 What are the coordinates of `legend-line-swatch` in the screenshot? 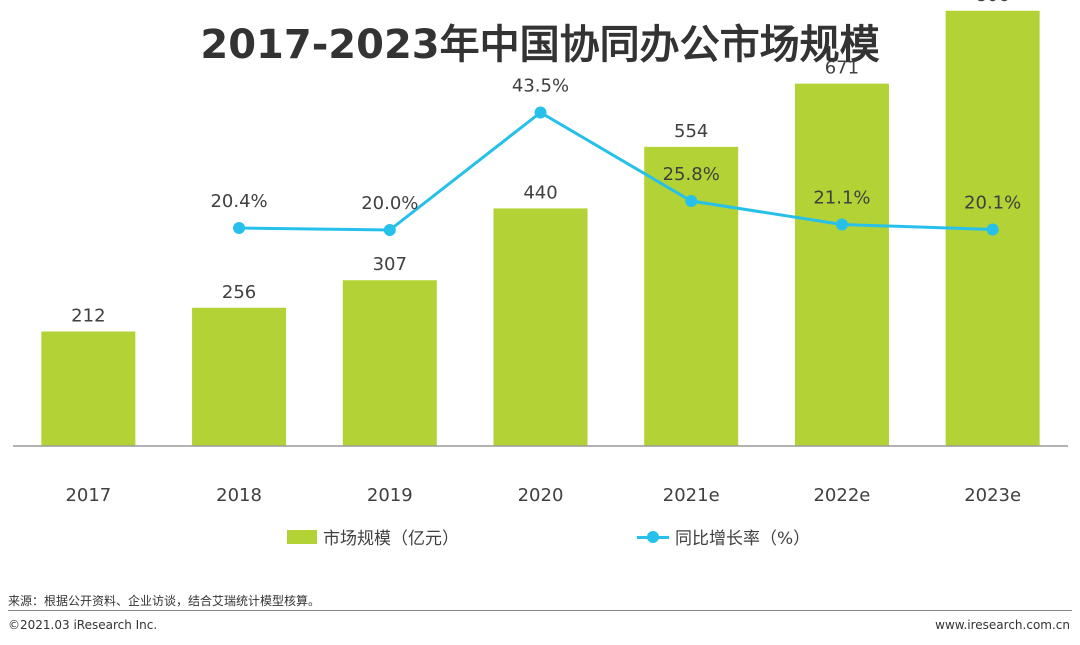 It's located at (653, 537).